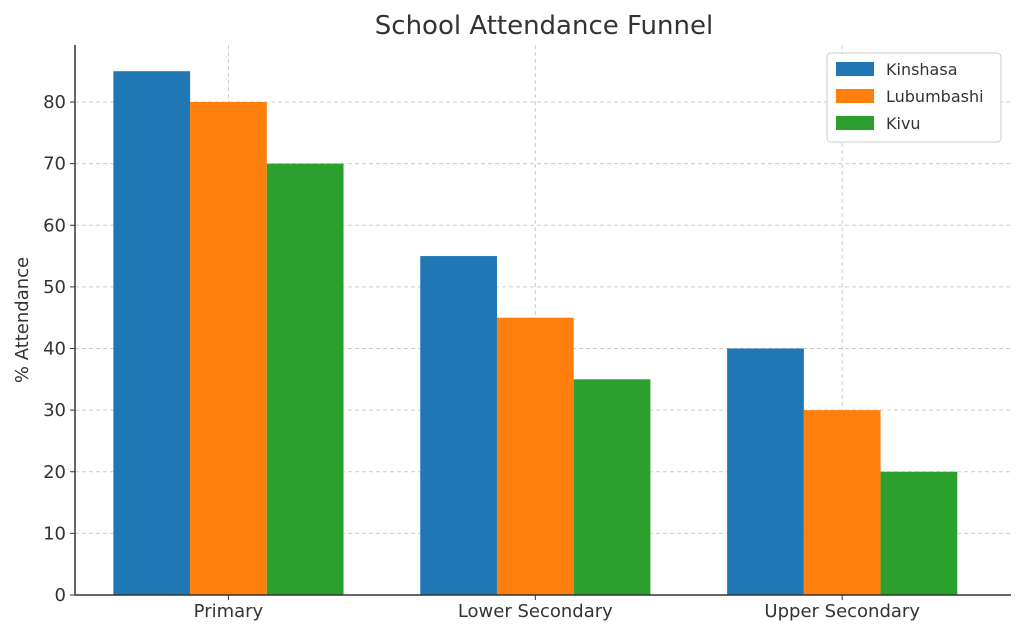 The image size is (1024, 635). I want to click on legend-label: Kinshasa, so click(922, 69).